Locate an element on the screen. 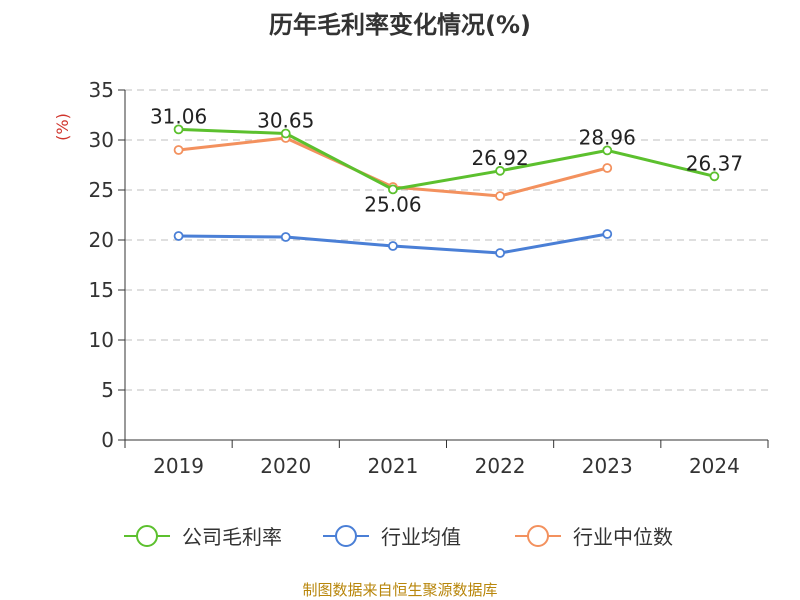  legend: 公司毛利率 行业均值 行业中位数 is located at coordinates (398, 537).